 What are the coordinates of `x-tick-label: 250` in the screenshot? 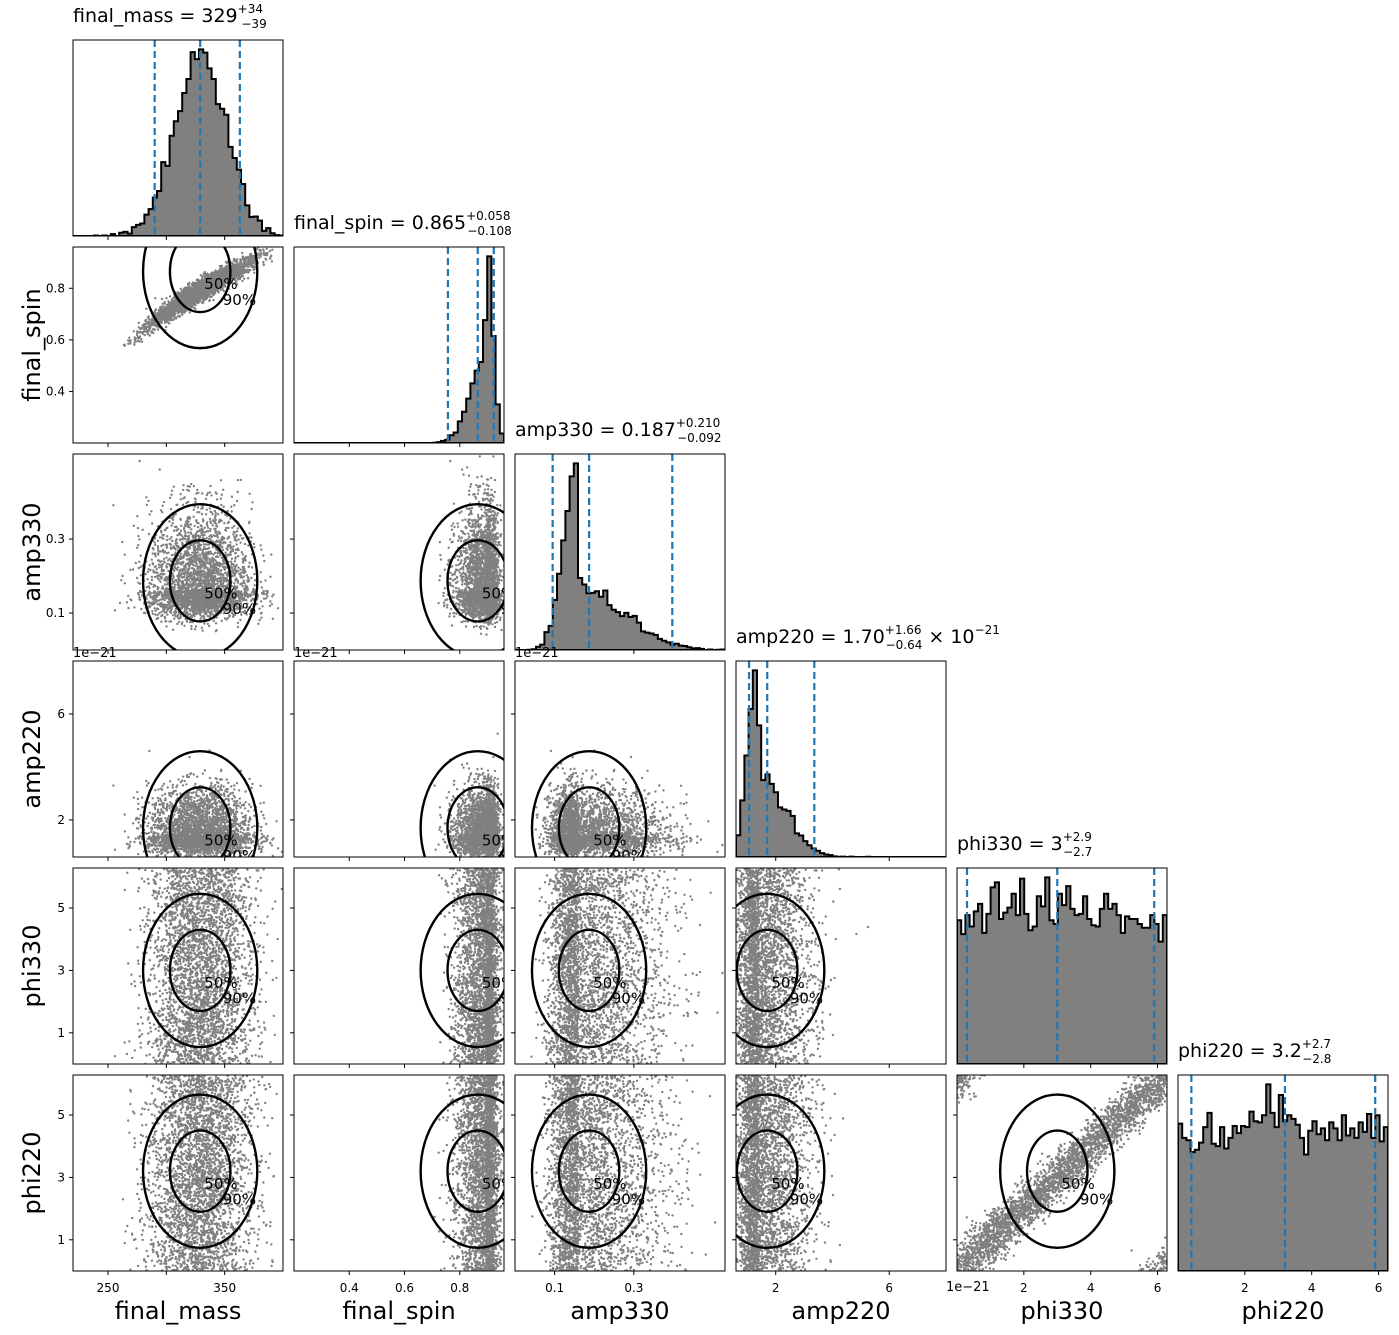 It's located at (108, 1288).